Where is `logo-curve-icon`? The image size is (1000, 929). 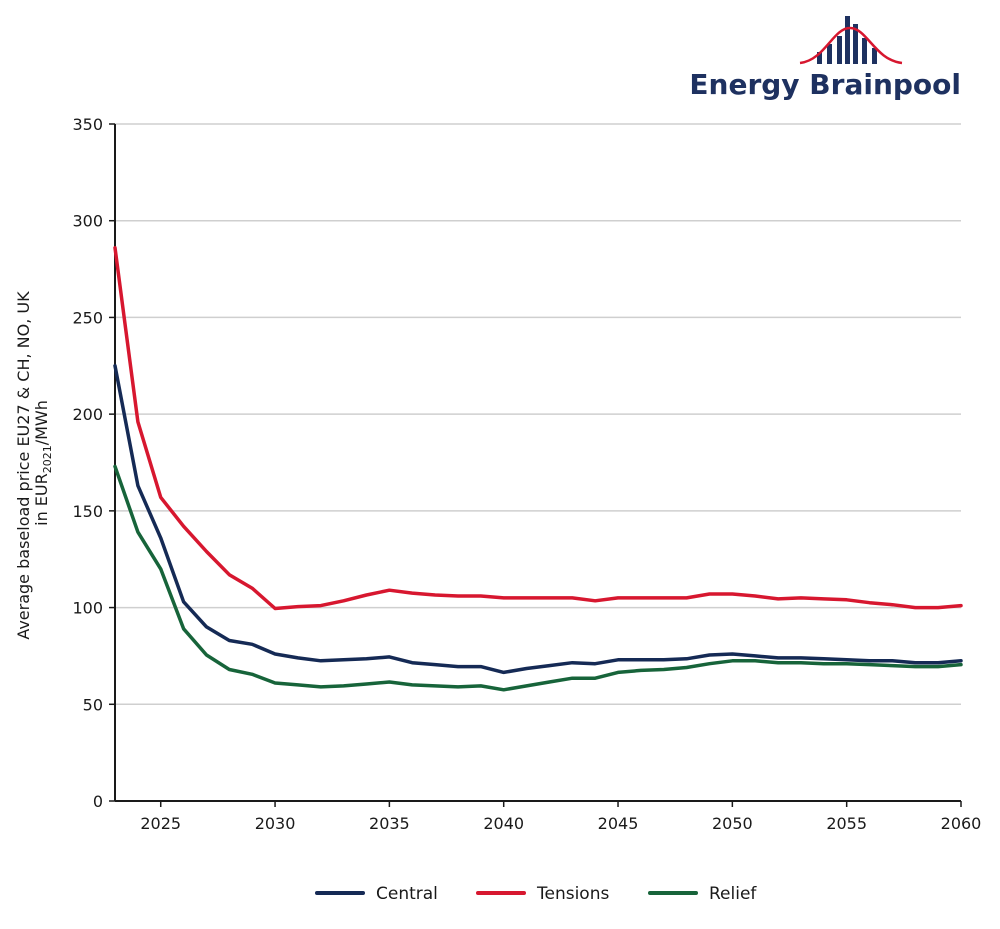 logo-curve-icon is located at coordinates (851, 45).